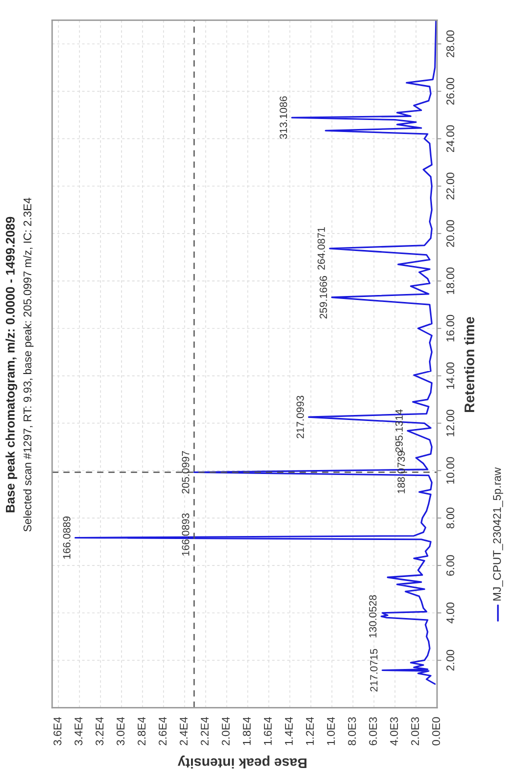 The image size is (516, 776). I want to click on y-tick-label: 20.00, so click(450, 233).